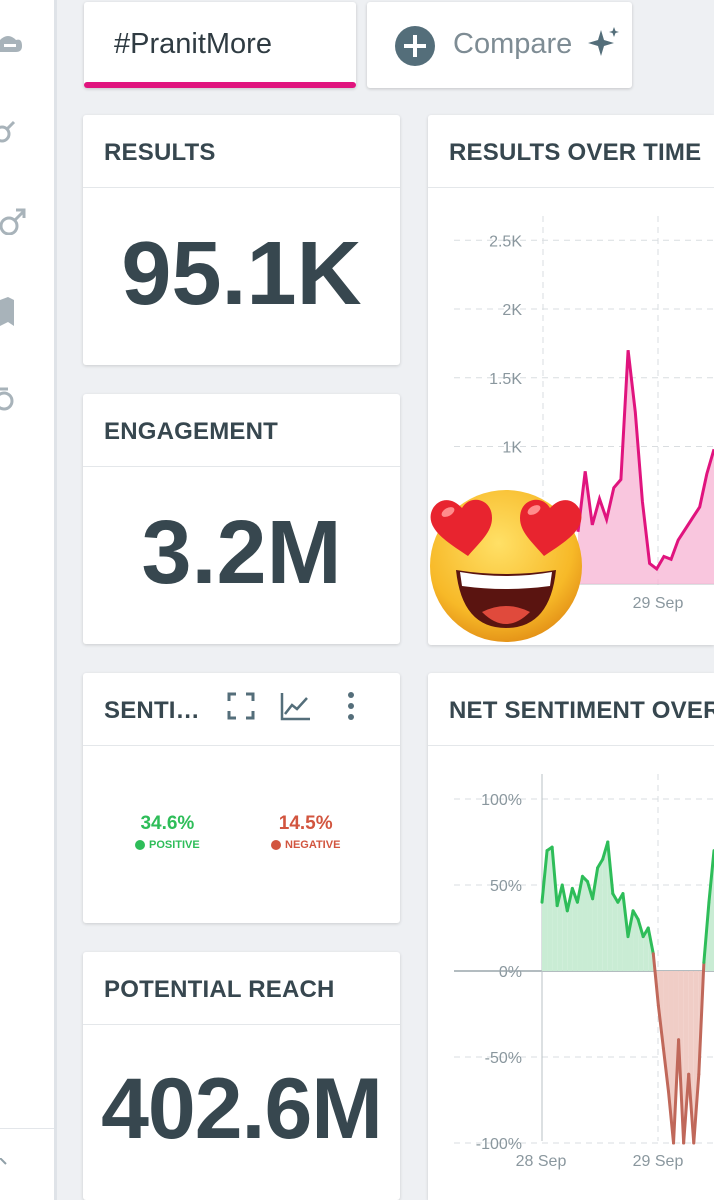  Describe the element at coordinates (645, 461) in the screenshot. I see `results-line` at that location.